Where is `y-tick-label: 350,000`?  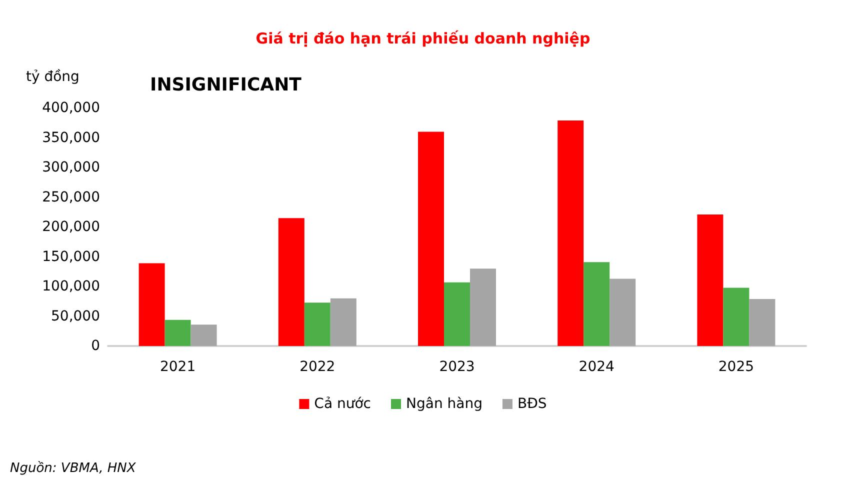
y-tick-label: 350,000 is located at coordinates (71, 138).